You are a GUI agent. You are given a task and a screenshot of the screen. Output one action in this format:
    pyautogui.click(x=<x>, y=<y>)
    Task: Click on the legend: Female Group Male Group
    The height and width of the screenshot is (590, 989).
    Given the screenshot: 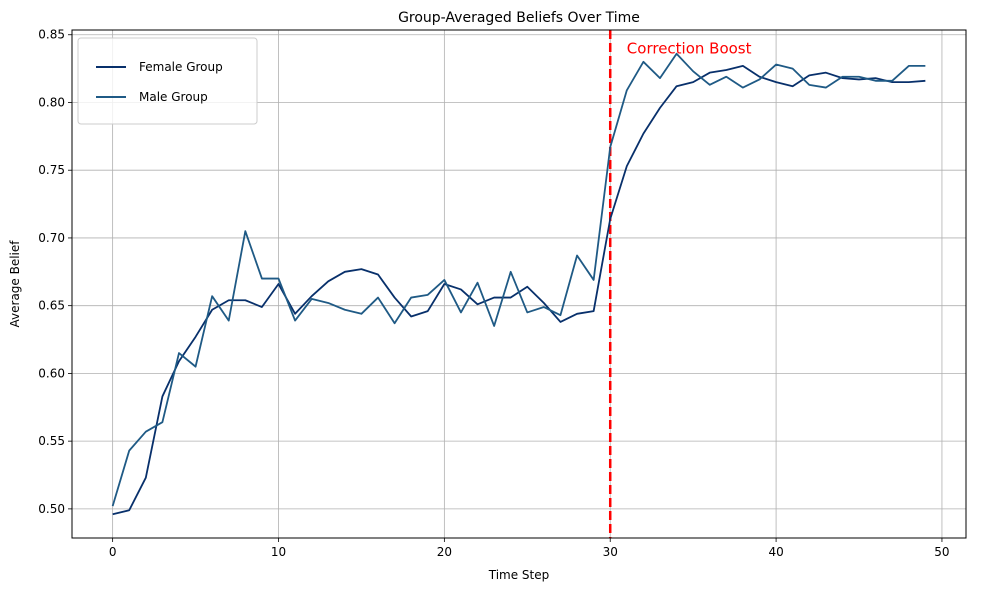 What is the action you would take?
    pyautogui.click(x=167, y=81)
    